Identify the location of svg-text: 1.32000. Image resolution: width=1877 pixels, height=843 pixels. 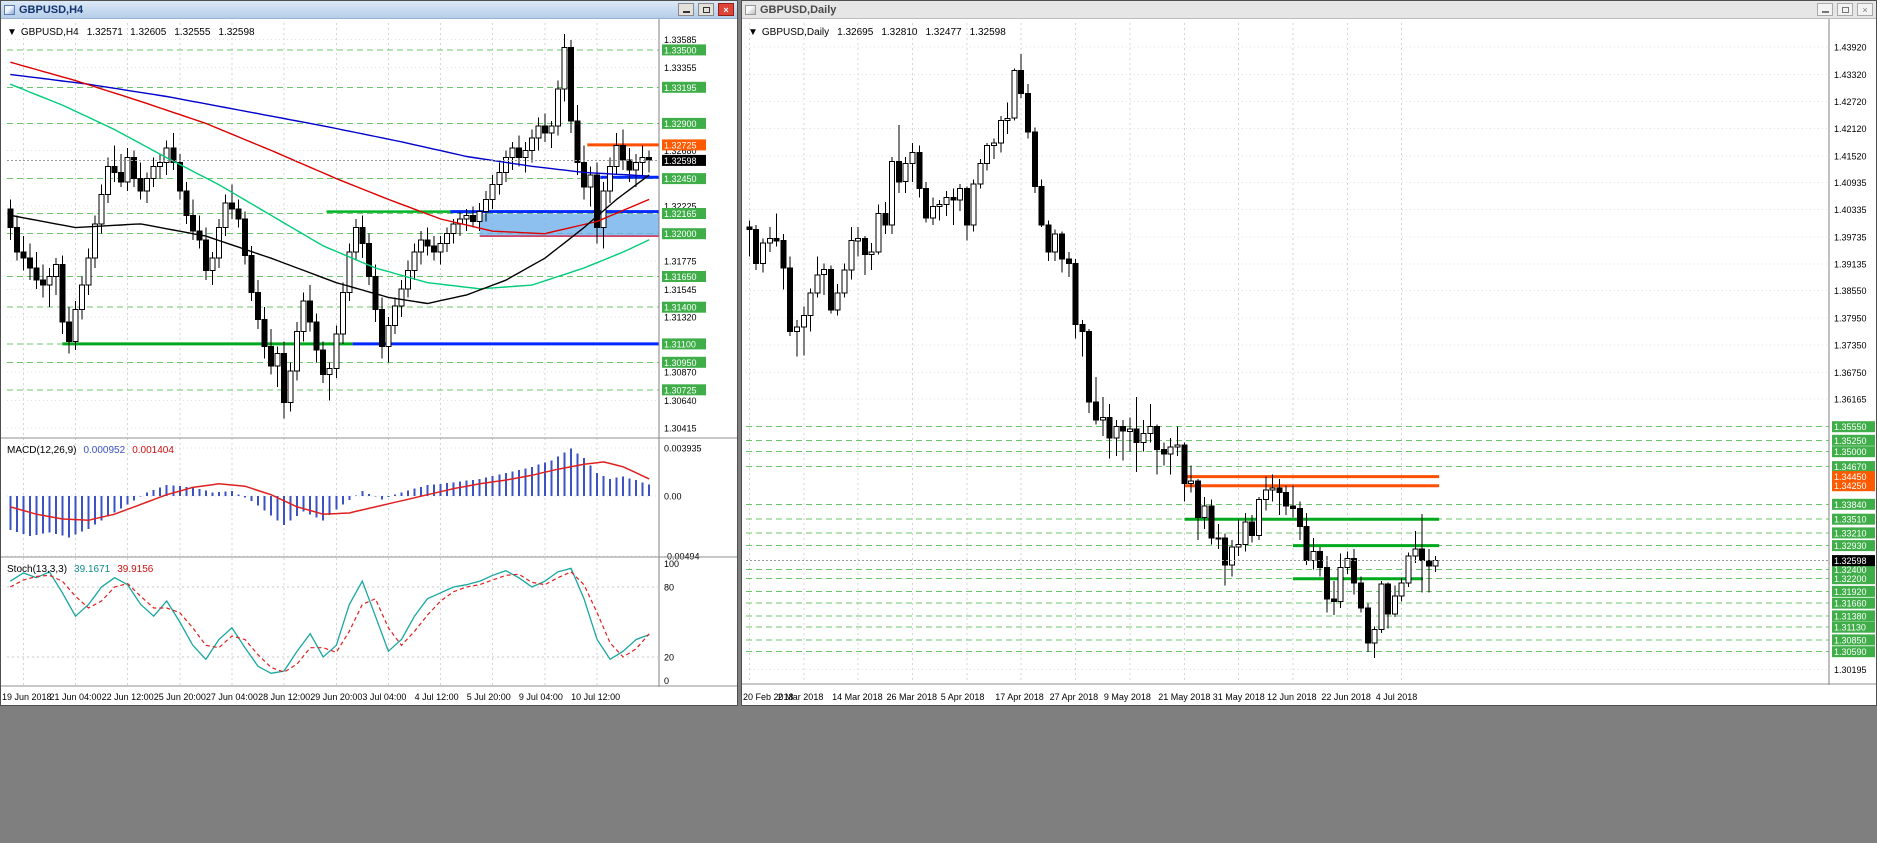
(680, 234).